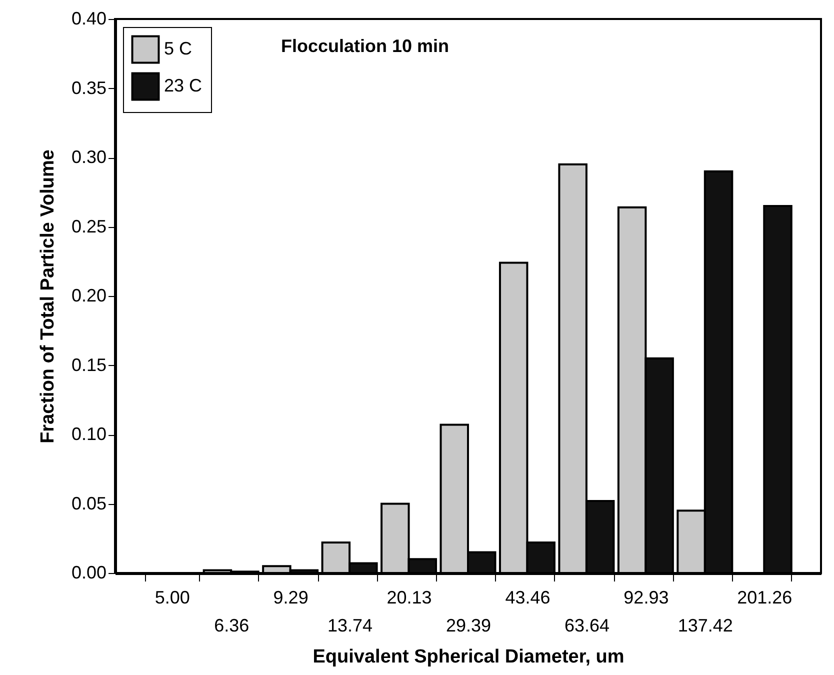 The image size is (834, 675). Describe the element at coordinates (350, 626) in the screenshot. I see `x-tick-label: 13.74` at that location.